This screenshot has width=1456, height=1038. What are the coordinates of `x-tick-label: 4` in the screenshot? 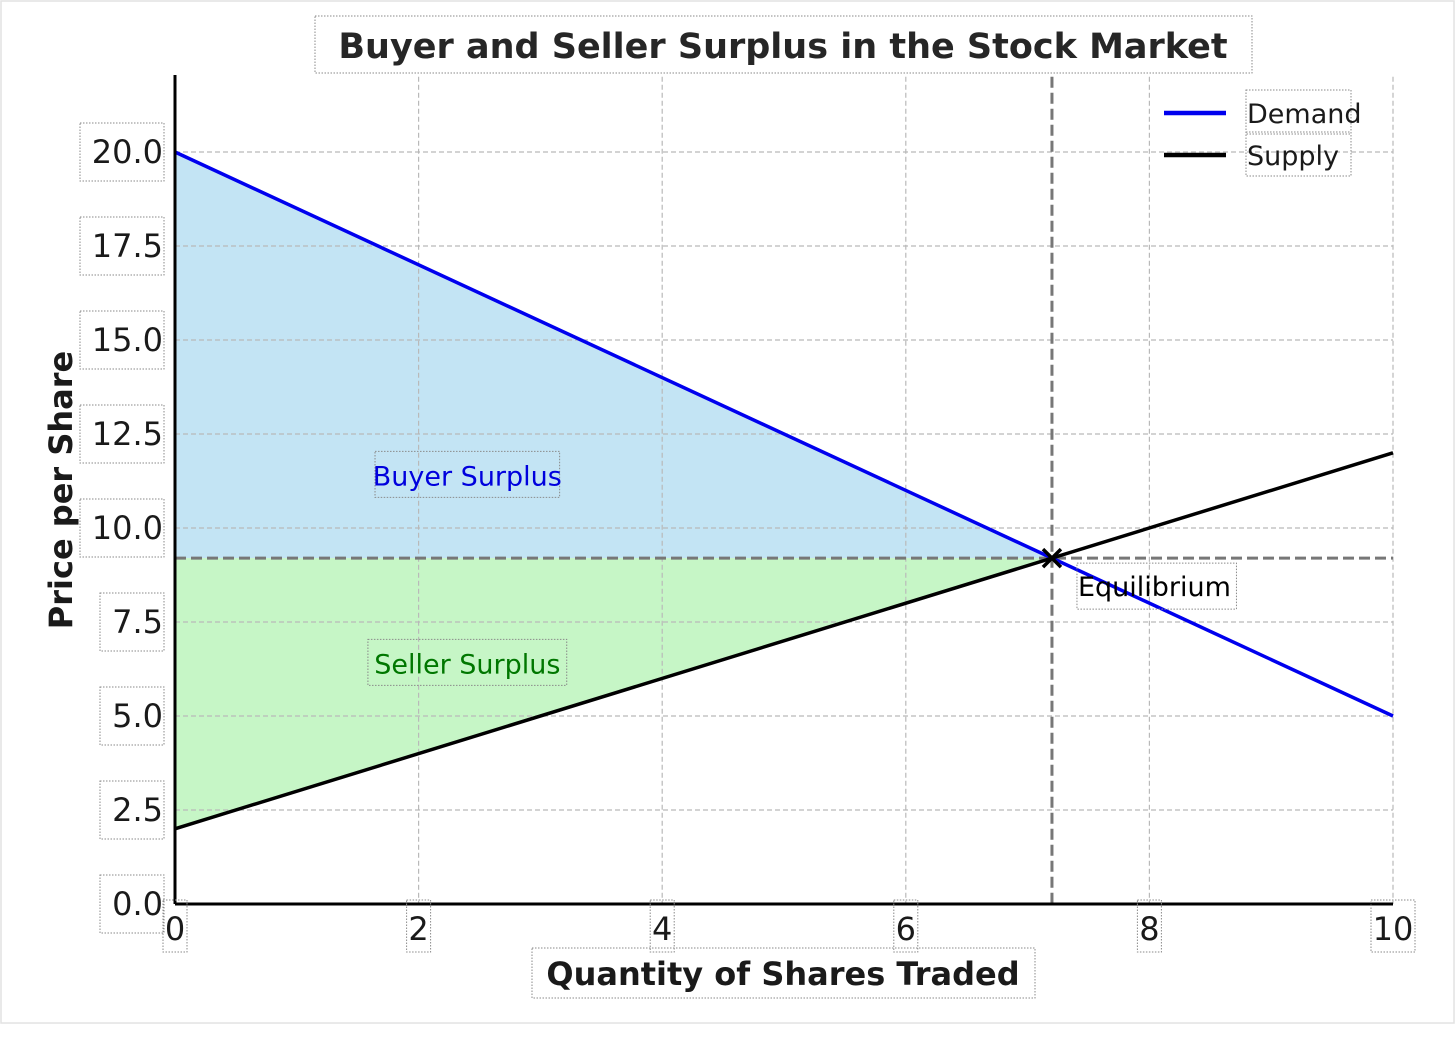 It's located at (662, 929).